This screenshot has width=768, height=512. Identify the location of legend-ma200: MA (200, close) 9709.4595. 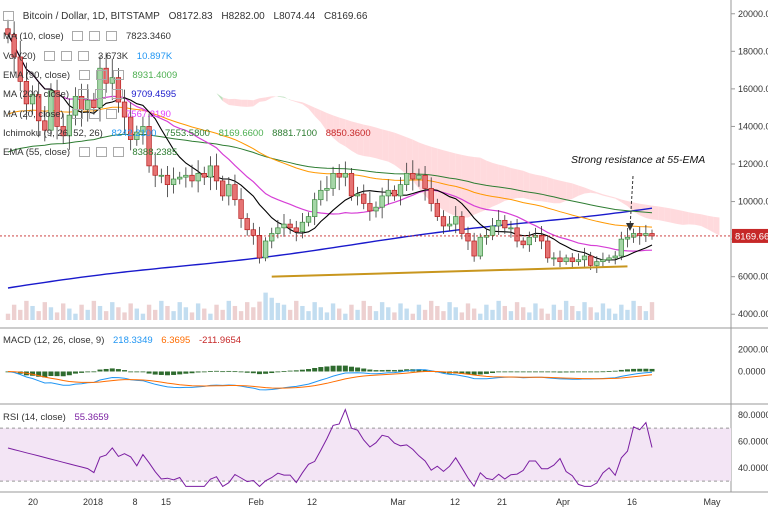
(92, 94).